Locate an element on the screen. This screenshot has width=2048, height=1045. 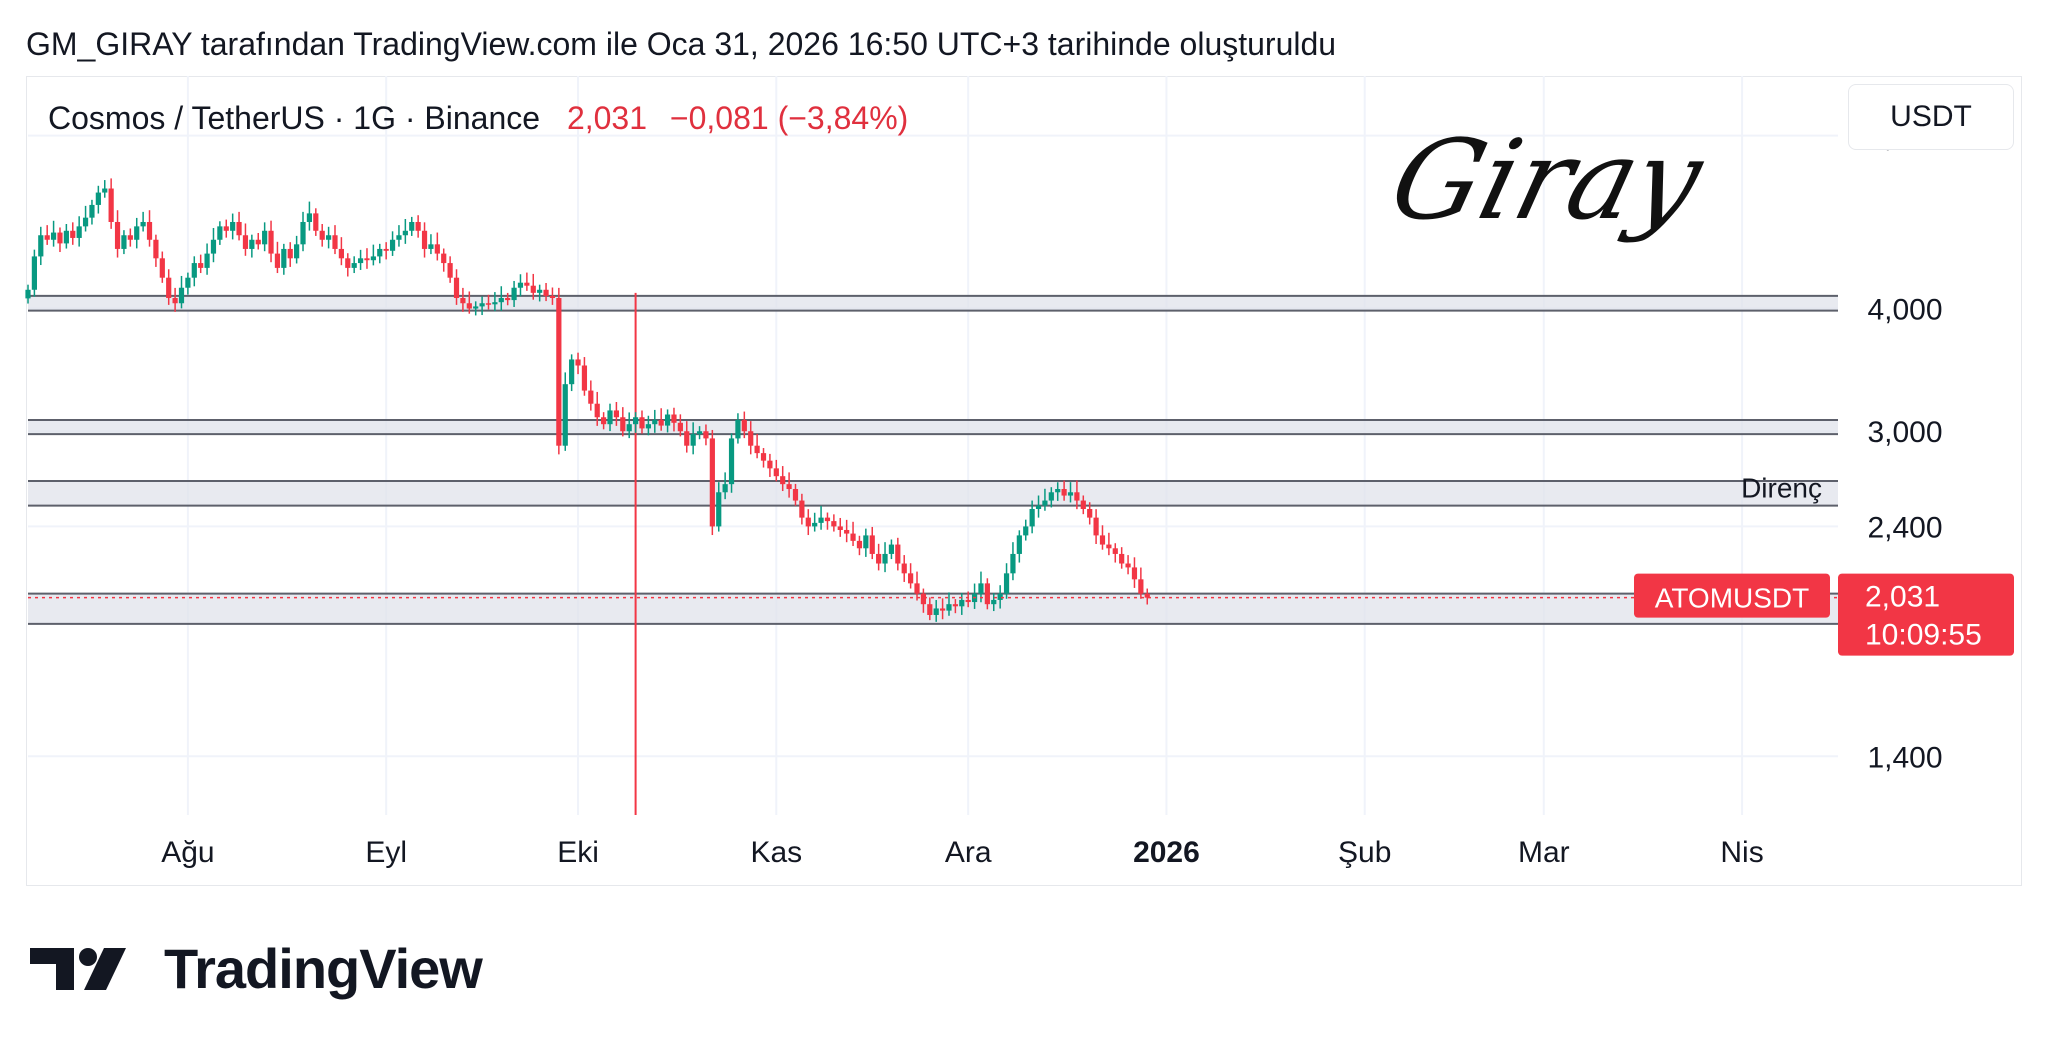
last-price-label: ATOMUSDT 2,031 10:09:55 is located at coordinates (1824, 614).